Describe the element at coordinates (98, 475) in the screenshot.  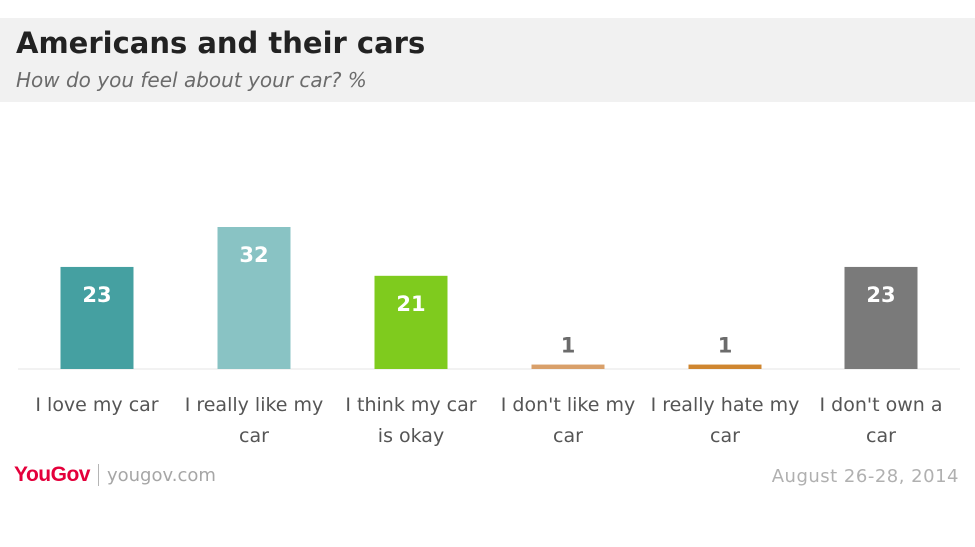
I see `logo-divider` at that location.